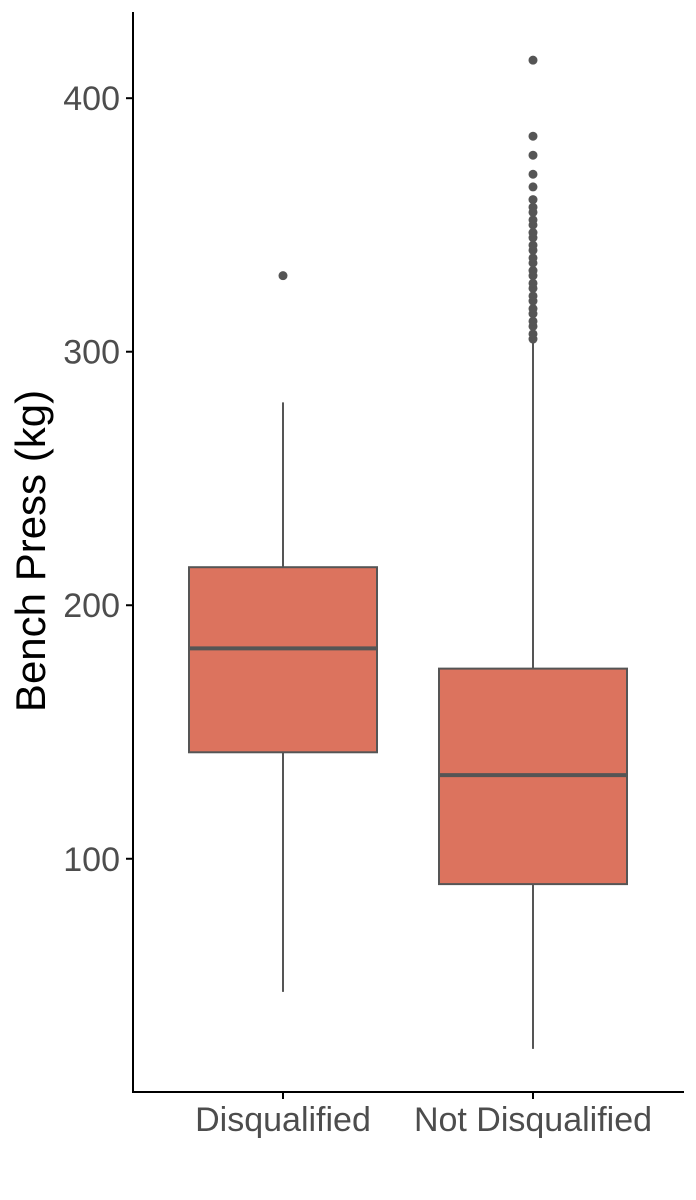 The image size is (696, 1200). Describe the element at coordinates (283, 1120) in the screenshot. I see `x-tick-label: Disqualified` at that location.